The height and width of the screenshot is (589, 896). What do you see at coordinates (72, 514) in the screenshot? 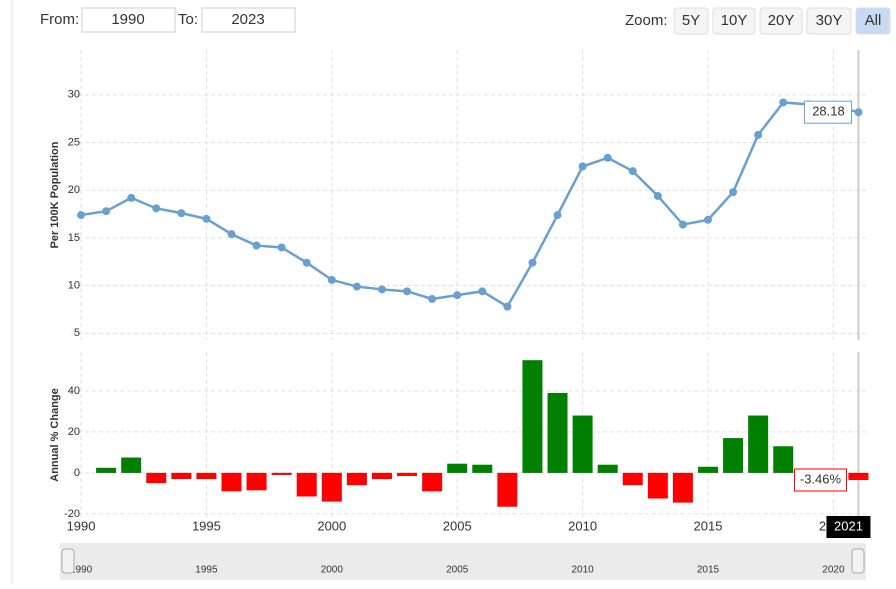
I see `y-tick-label: -20` at bounding box center [72, 514].